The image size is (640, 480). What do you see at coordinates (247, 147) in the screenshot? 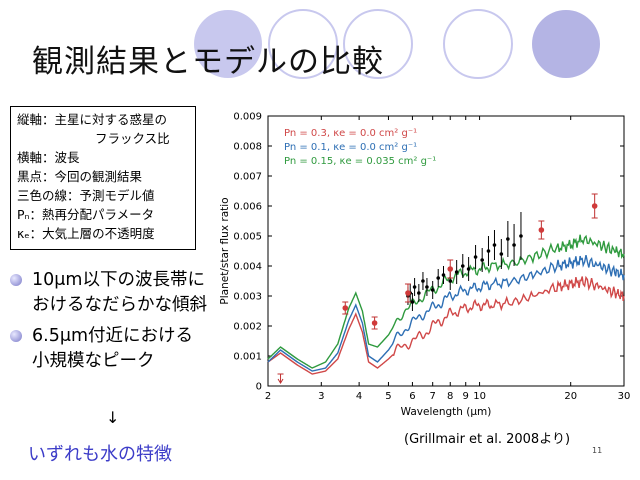
I see `y-tick-label: 0.008` at bounding box center [247, 147].